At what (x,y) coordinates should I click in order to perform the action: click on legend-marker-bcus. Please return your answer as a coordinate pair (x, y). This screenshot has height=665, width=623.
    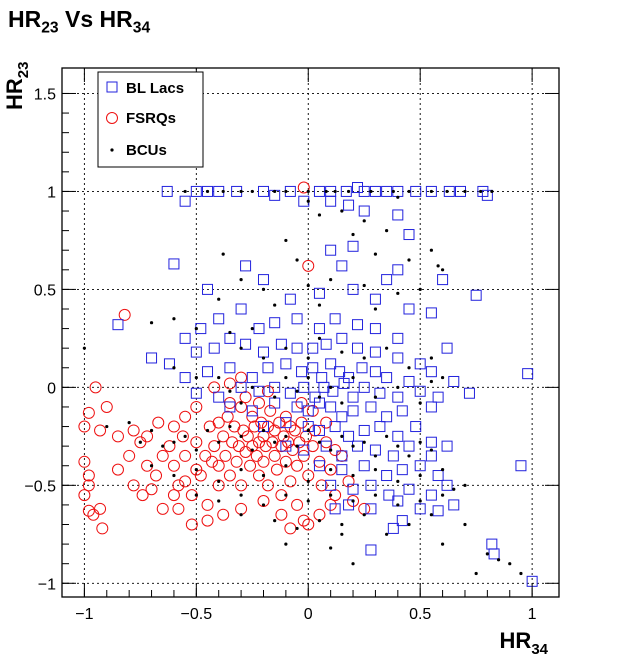
    Looking at the image, I should click on (112, 150).